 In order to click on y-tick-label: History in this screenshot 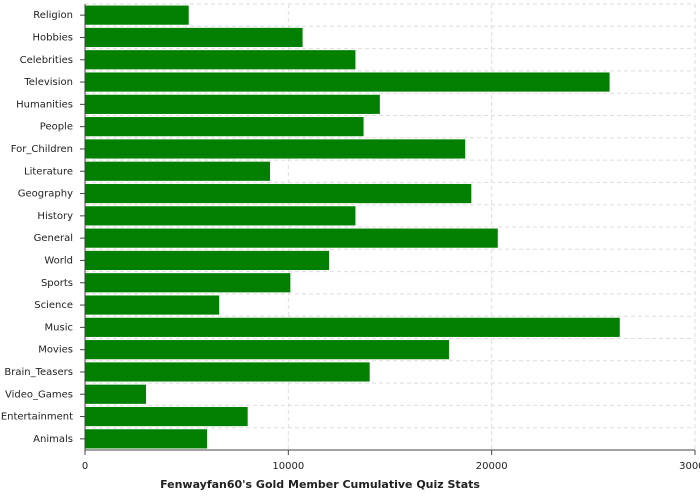, I will do `click(55, 216)`.